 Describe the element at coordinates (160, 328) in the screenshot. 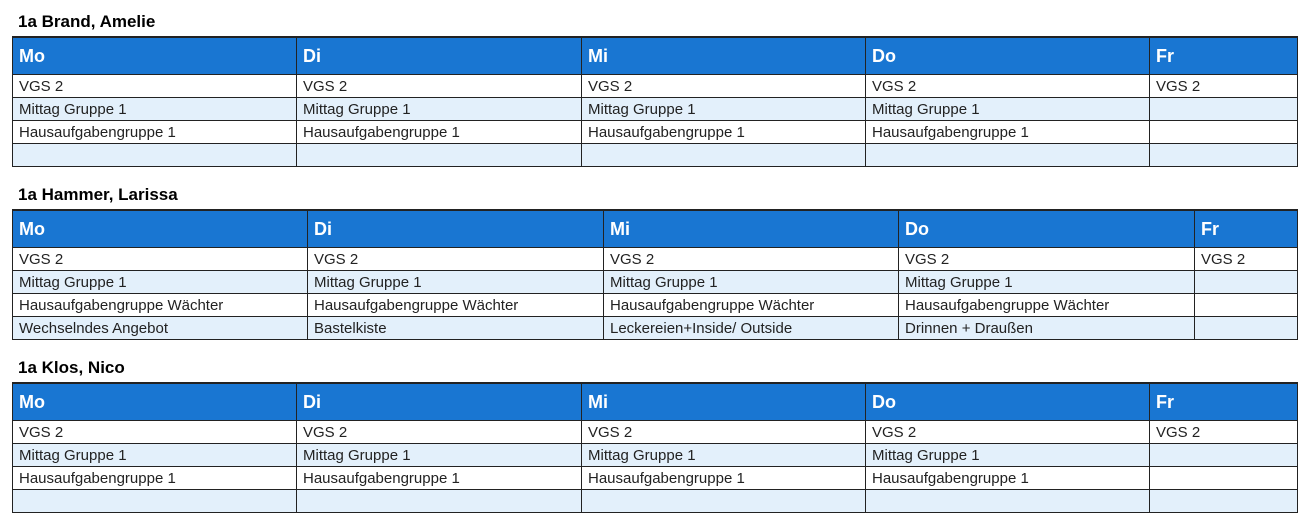

I see `schedule-cell: Wechselndes Angebot` at that location.